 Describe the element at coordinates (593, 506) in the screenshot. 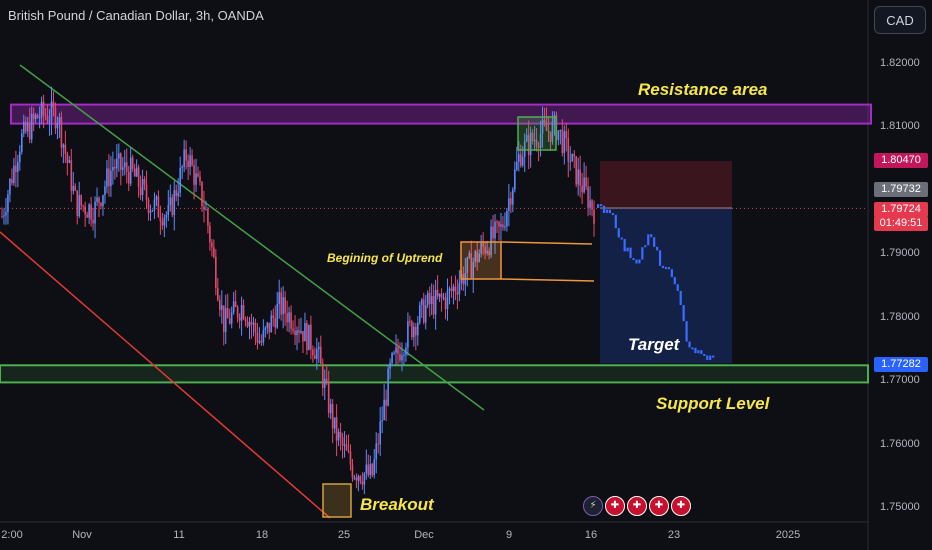

I see `lightning-icon: ⚡` at that location.